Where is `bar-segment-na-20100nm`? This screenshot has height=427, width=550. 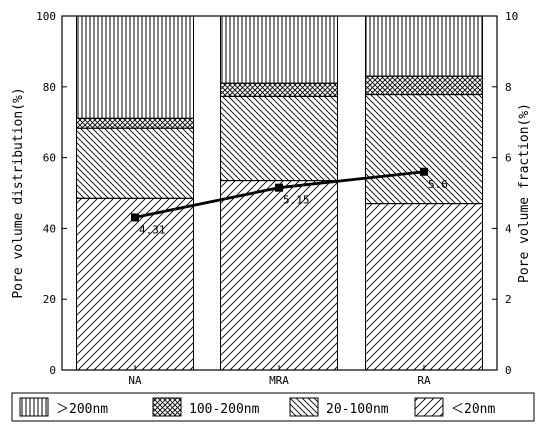 bar-segment-na-20100nm is located at coordinates (135, 163).